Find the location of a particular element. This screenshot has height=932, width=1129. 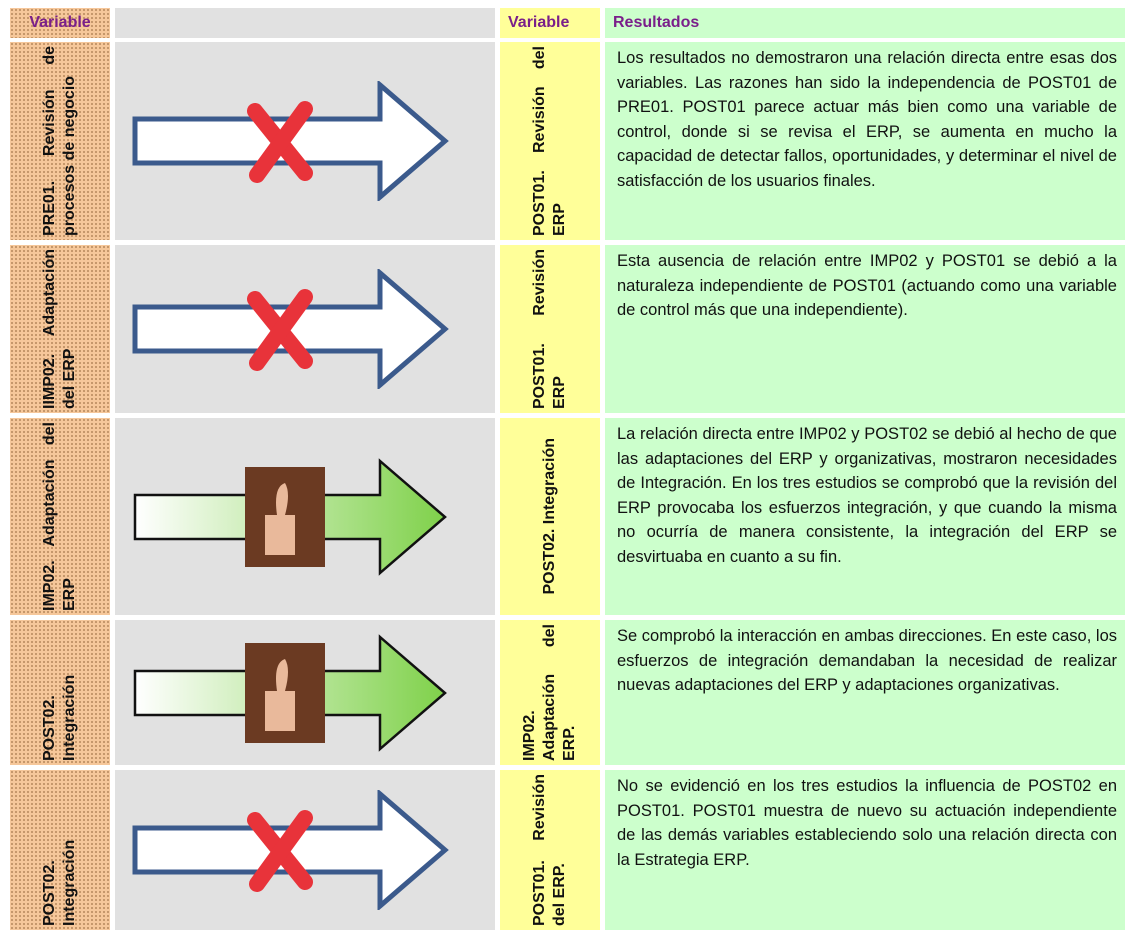

vertical-wrap: IMP02. Adaptación del ERP is located at coordinates (60, 516).